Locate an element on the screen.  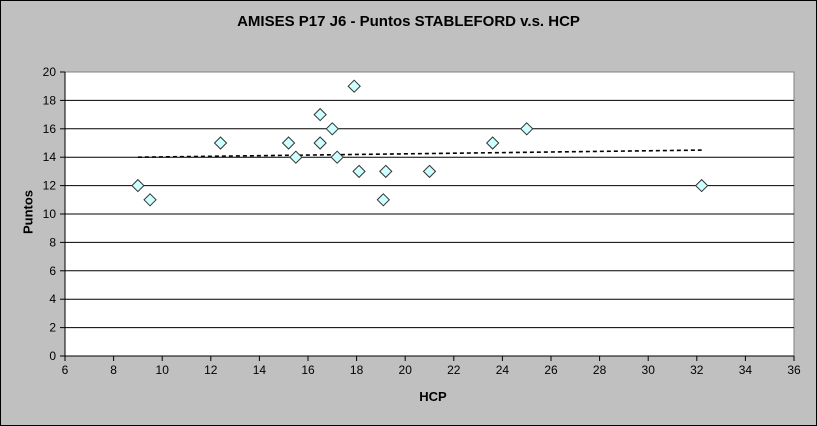
x-tick-label: 6 is located at coordinates (65, 370).